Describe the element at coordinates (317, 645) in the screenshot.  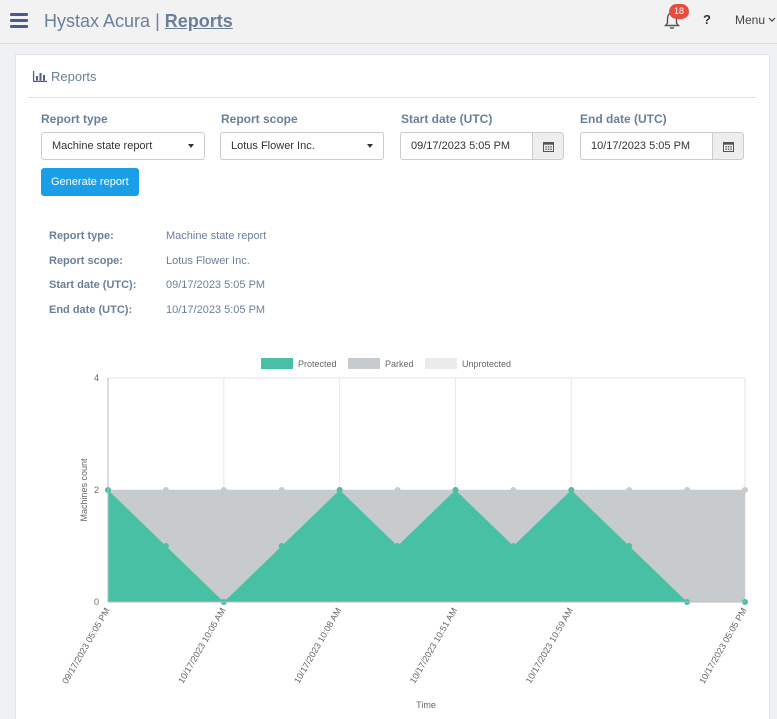
I see `x-tick-label: 10/17/2023 10:08 AM` at that location.